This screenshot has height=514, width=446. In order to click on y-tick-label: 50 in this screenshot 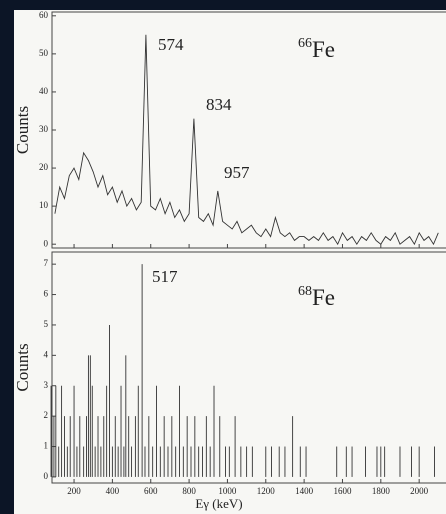, I will do `click(44, 53)`.